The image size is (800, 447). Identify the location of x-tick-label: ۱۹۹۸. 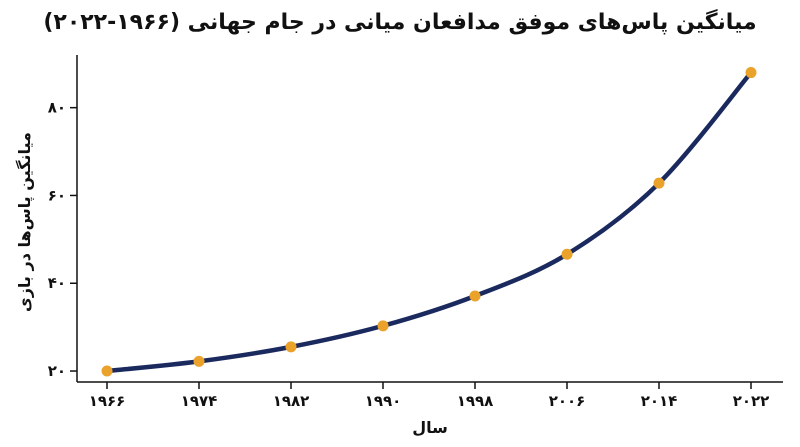
(475, 401).